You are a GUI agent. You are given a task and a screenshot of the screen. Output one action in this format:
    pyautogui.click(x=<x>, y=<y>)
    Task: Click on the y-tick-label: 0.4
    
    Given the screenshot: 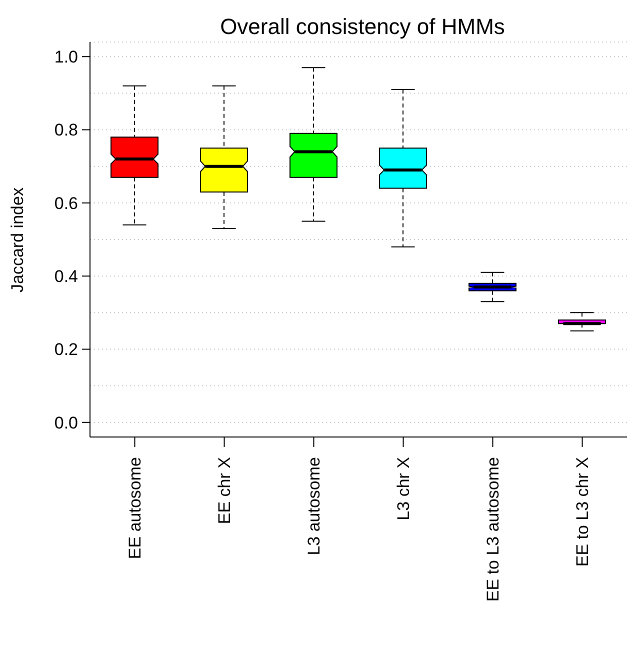 What is the action you would take?
    pyautogui.click(x=66, y=276)
    